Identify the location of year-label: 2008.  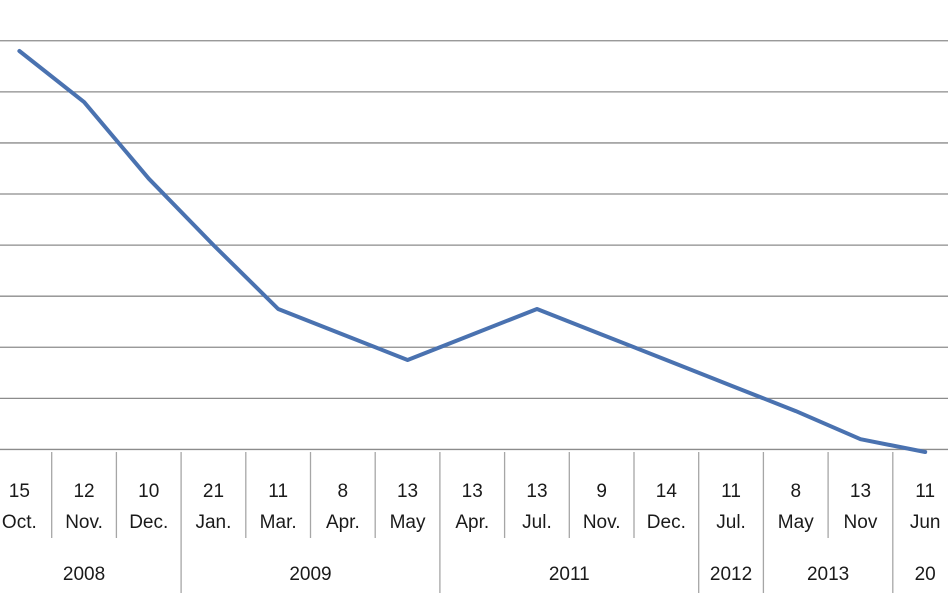
(84, 574).